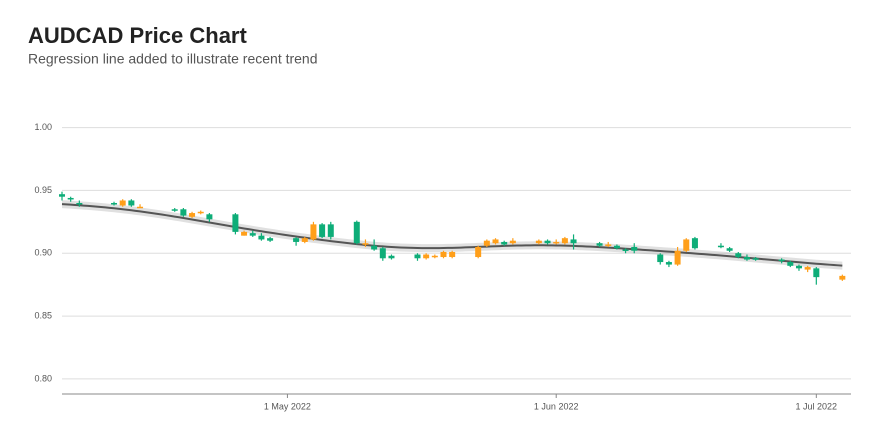  What do you see at coordinates (43, 253) in the screenshot?
I see `y-tick-label: 0.90` at bounding box center [43, 253].